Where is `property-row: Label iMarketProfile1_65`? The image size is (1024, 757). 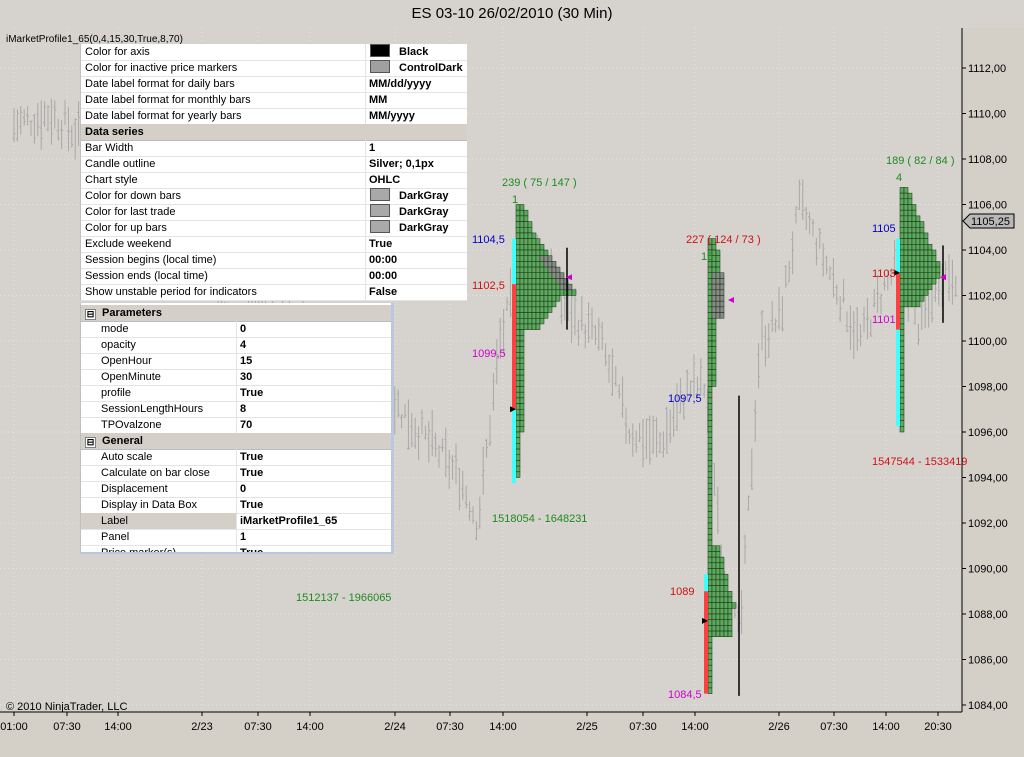 property-row: Label iMarketProfile1_65 is located at coordinates (236, 521).